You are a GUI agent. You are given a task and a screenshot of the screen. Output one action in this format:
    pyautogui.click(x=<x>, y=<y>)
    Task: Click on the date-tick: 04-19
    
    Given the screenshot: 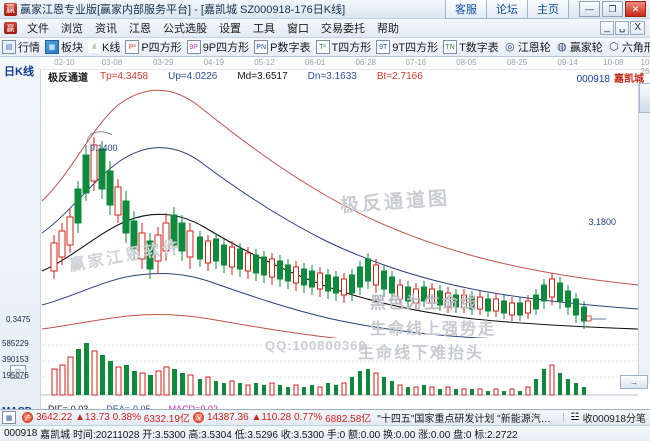 What is the action you would take?
    pyautogui.click(x=214, y=62)
    